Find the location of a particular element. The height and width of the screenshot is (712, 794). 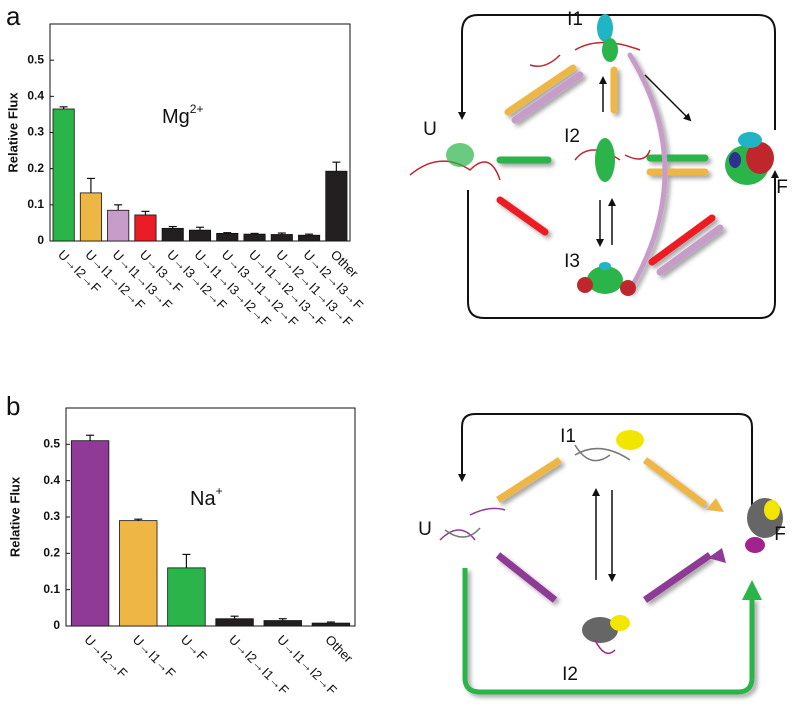

molecule is located at coordinates (611, 542).